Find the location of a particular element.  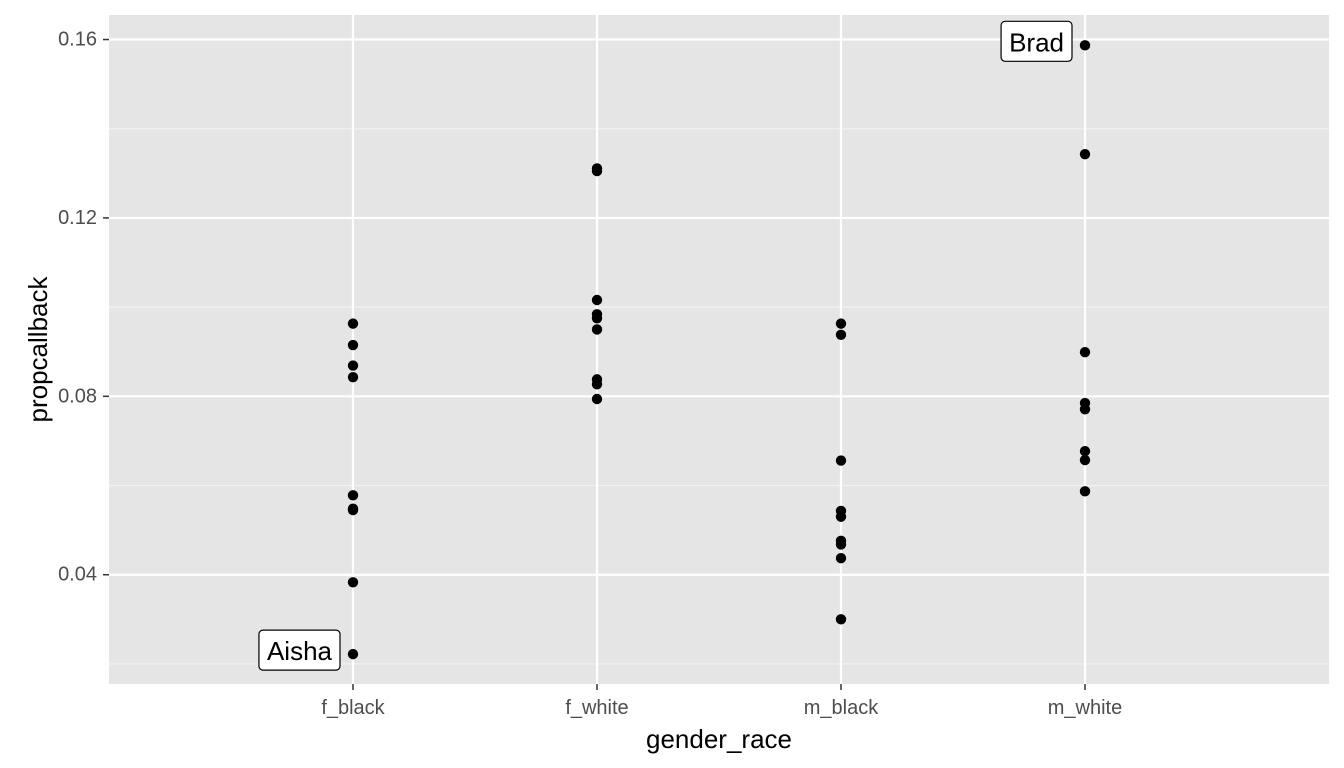

y-tick-label: 0.12 is located at coordinates (77, 218).